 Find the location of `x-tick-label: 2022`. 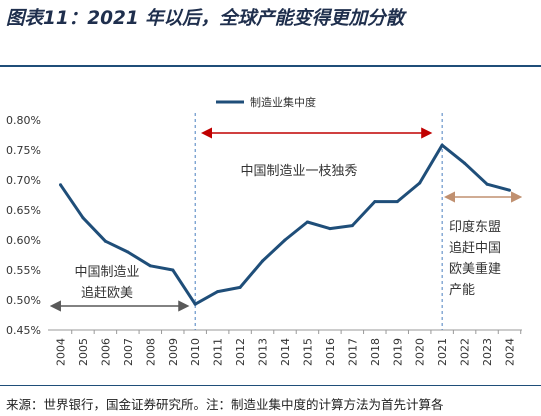

x-tick-label: 2022 is located at coordinates (465, 352).